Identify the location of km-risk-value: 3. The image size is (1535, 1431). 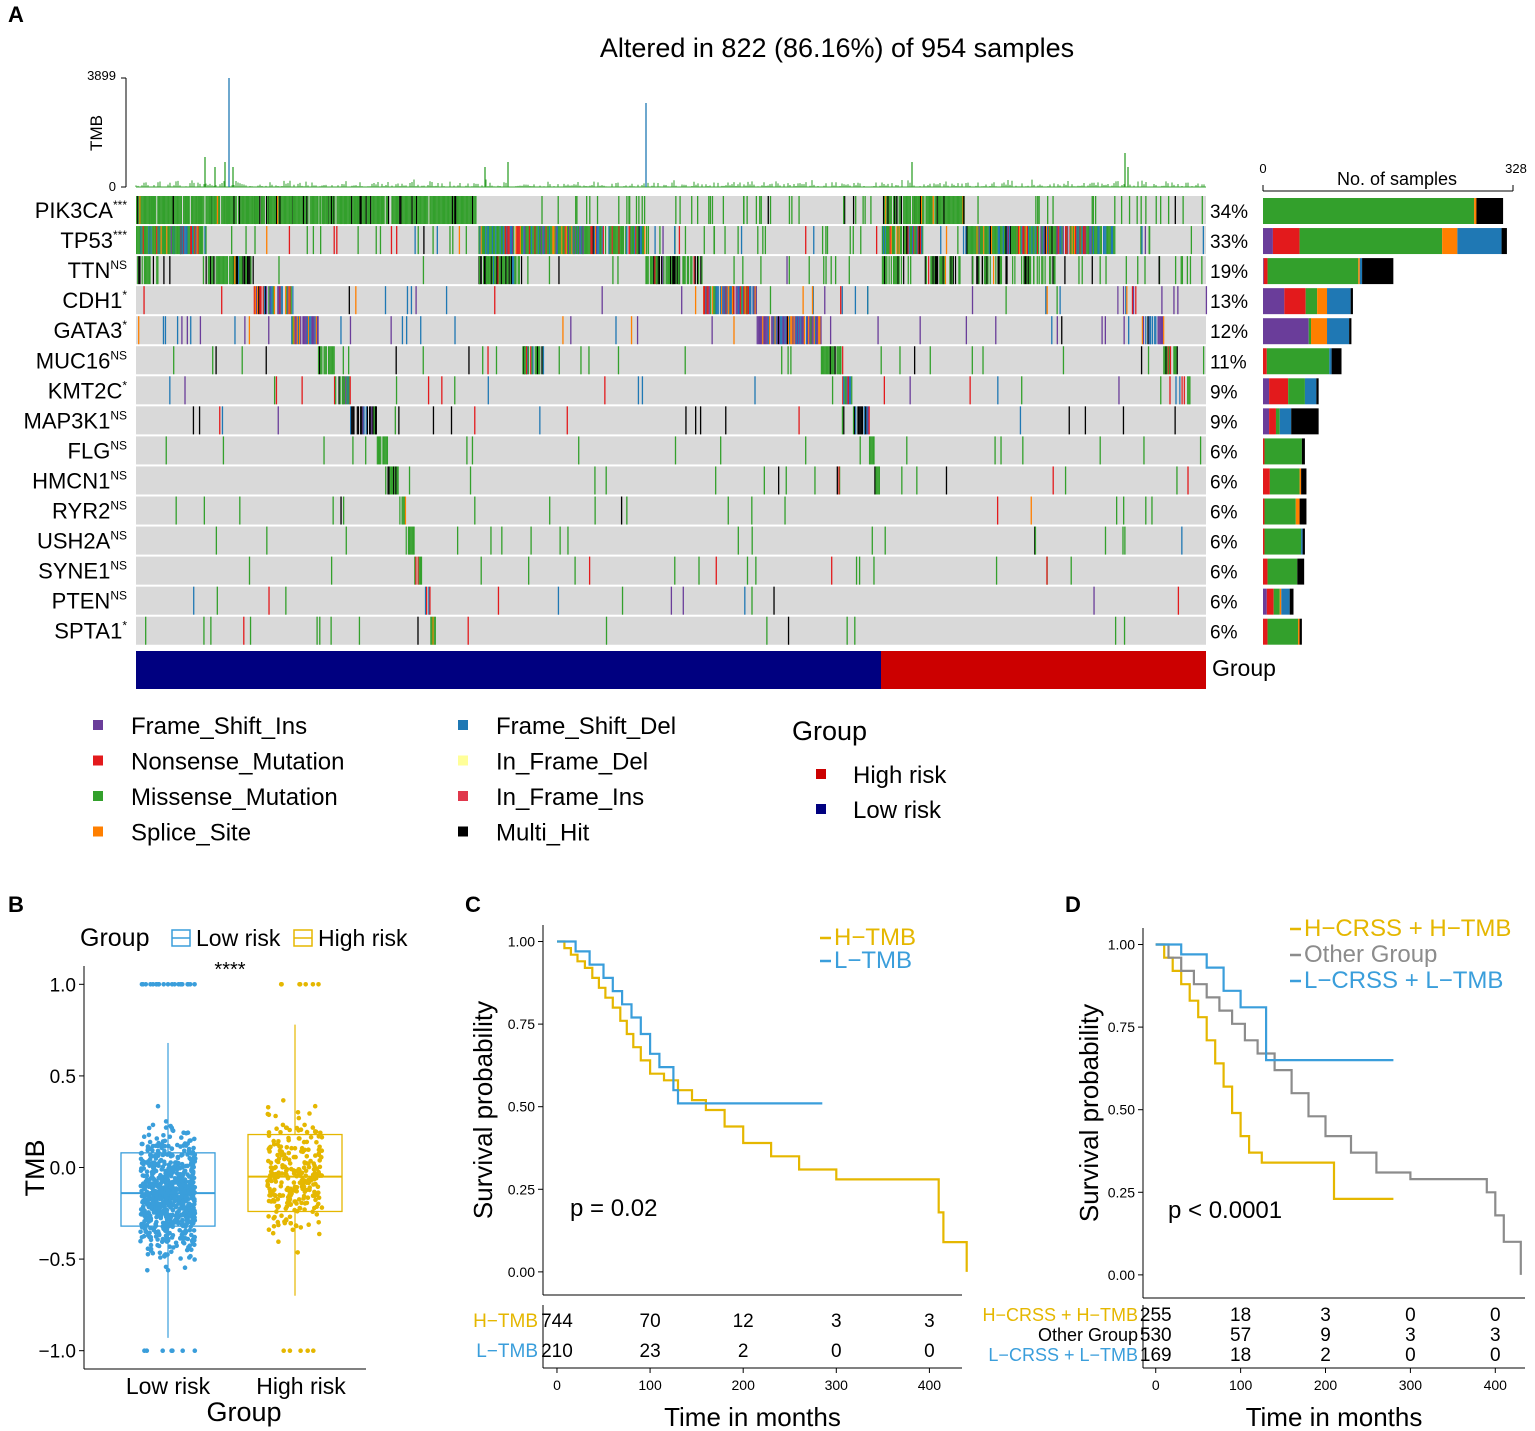
(1325, 1315).